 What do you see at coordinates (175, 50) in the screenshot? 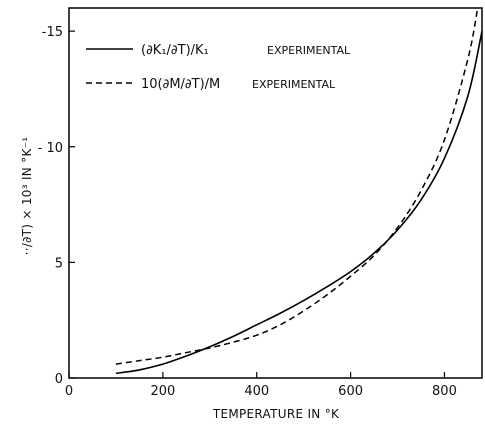
I see `legend-label-0: (∂K₁/∂T)/K₁` at bounding box center [175, 50].